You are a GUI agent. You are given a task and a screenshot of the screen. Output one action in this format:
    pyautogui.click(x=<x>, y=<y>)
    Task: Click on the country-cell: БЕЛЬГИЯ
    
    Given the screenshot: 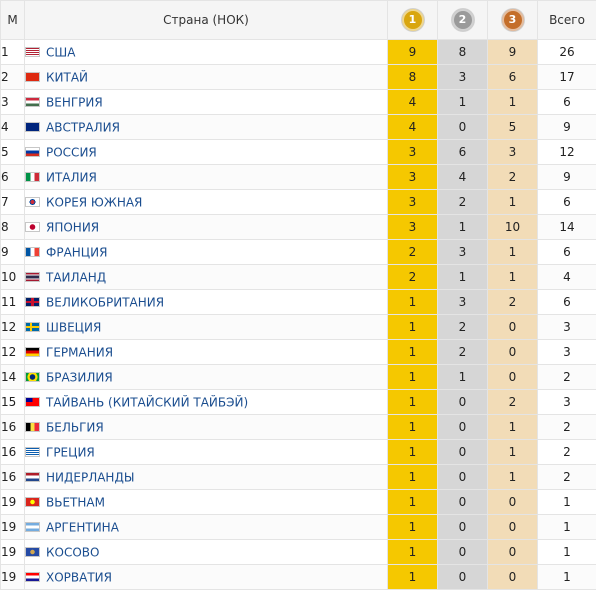 What is the action you would take?
    pyautogui.click(x=206, y=427)
    